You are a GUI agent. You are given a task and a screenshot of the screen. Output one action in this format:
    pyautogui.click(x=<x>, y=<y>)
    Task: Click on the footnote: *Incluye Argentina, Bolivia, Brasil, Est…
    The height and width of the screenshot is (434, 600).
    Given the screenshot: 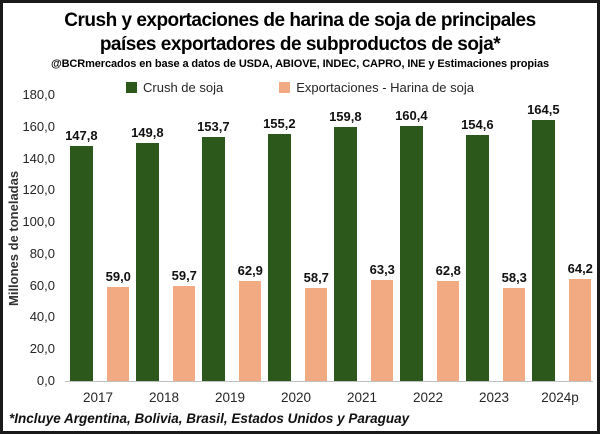 What is the action you would take?
    pyautogui.click(x=209, y=418)
    